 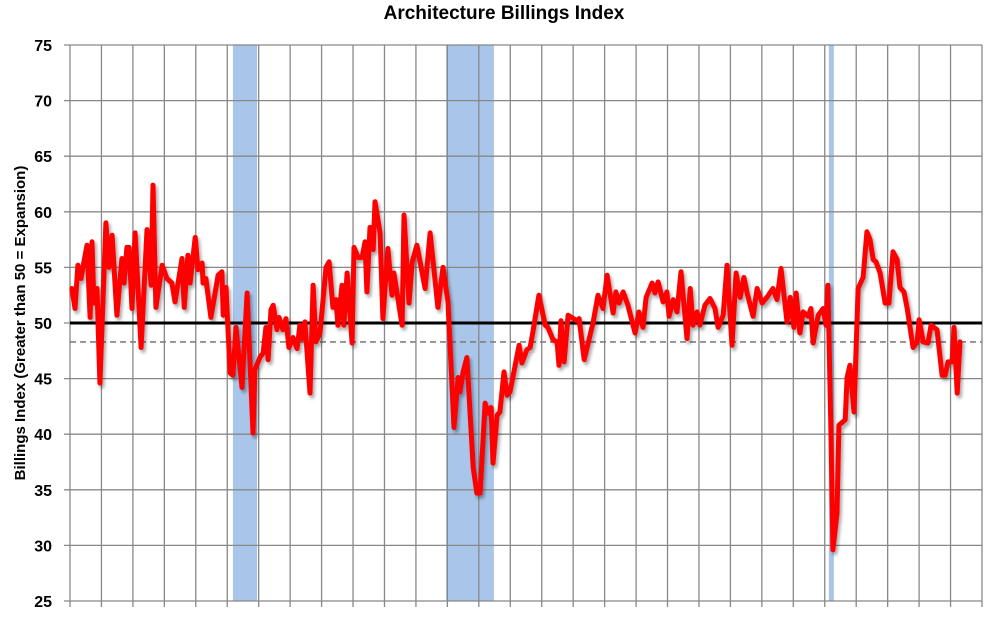 What do you see at coordinates (43, 435) in the screenshot?
I see `y-tick-label: 40` at bounding box center [43, 435].